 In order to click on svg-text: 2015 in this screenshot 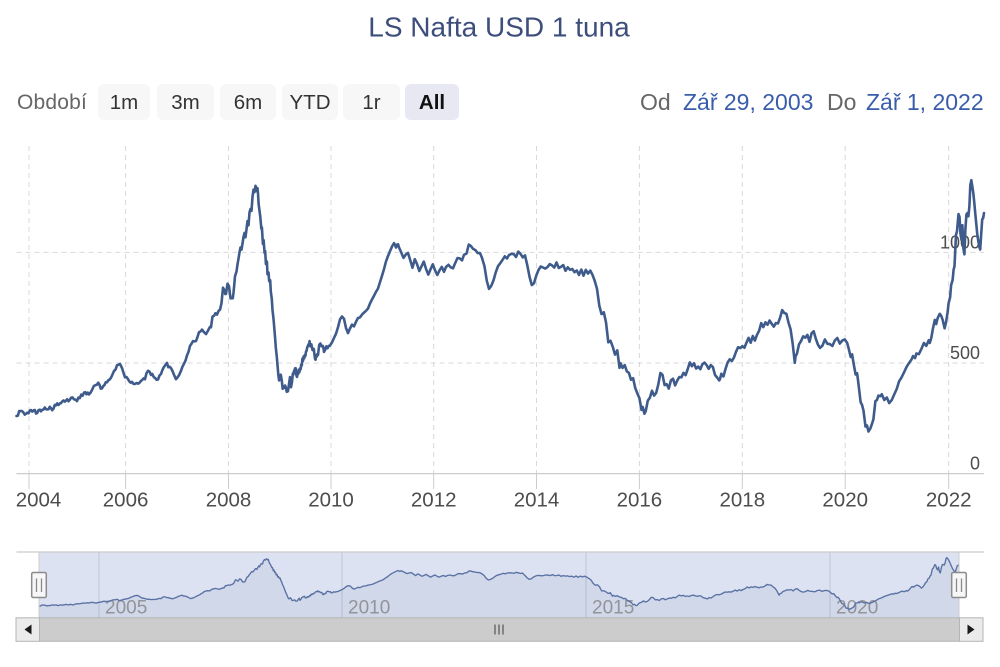, I will do `click(613, 608)`.